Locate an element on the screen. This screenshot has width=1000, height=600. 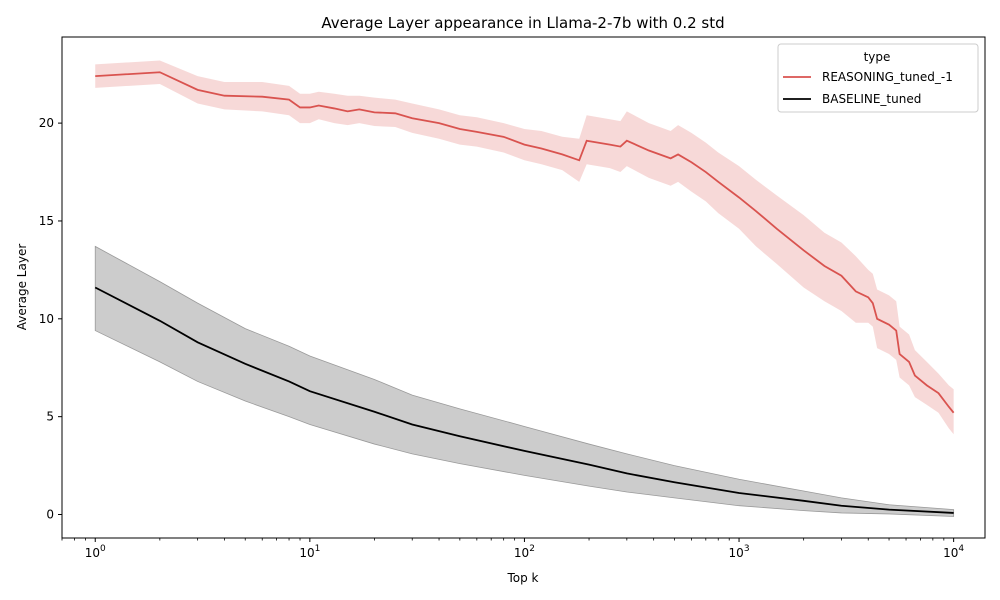
legend-box is located at coordinates (878, 78).